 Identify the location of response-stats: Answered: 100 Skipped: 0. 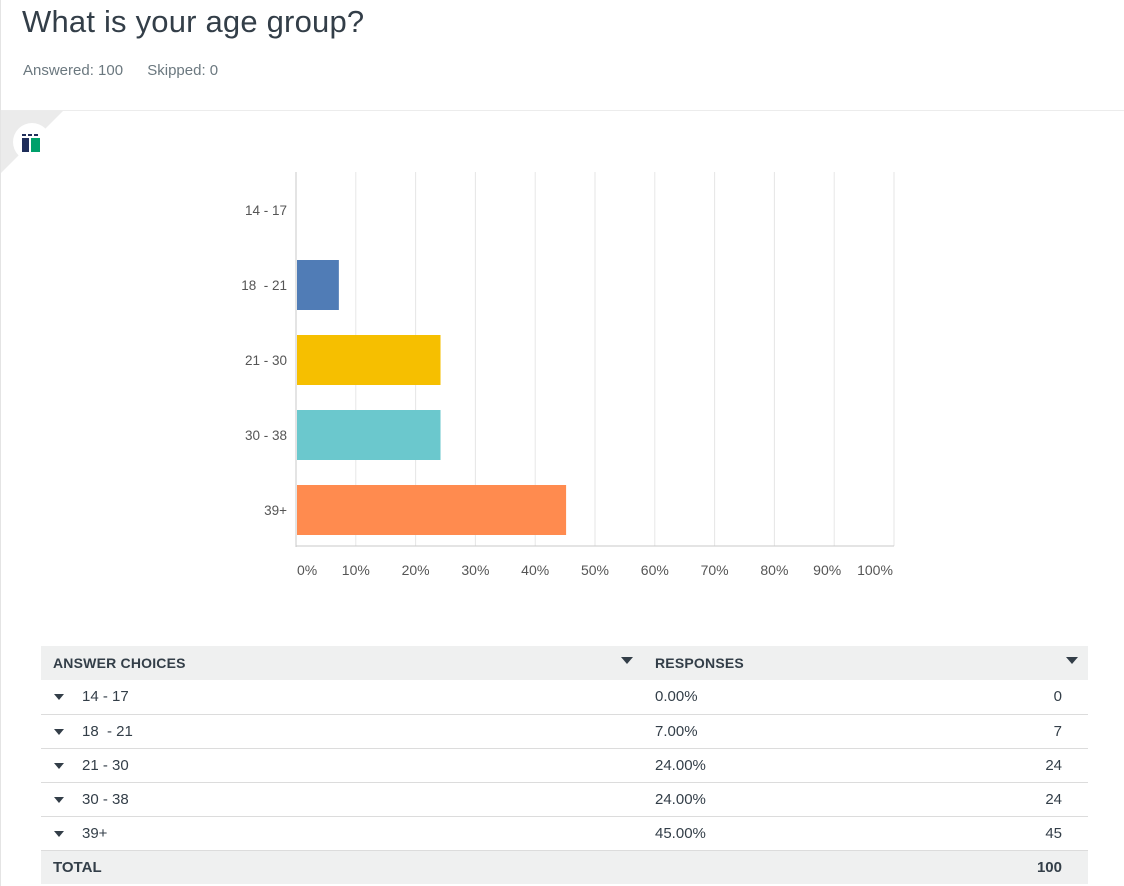
(130, 70).